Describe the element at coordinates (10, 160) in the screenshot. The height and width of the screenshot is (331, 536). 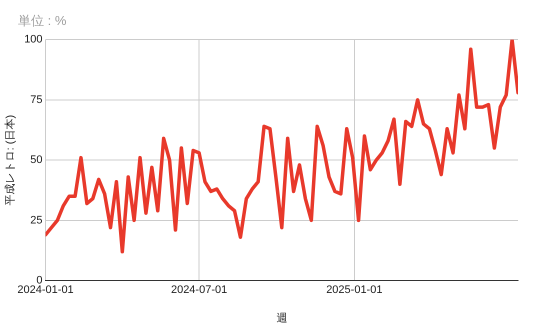
I see `y-axis-title: 平成レトロ: (日本)` at that location.